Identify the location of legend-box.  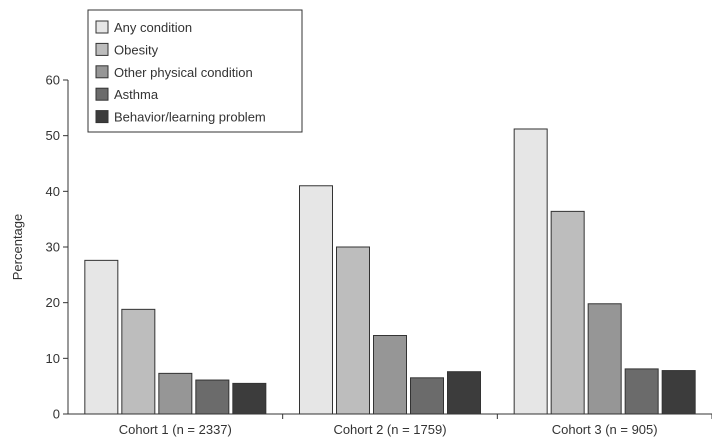
(195, 71).